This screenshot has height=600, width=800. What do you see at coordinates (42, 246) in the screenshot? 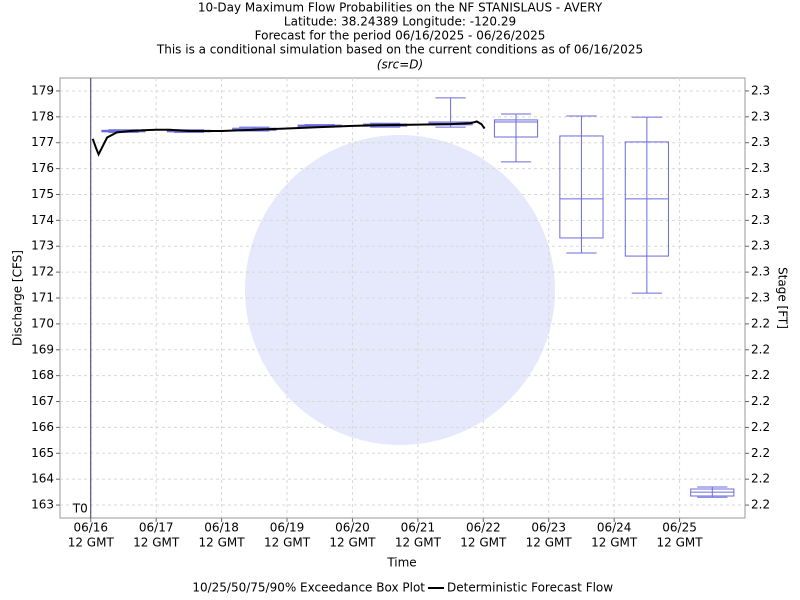
I see `y-tick-label: 173` at bounding box center [42, 246].